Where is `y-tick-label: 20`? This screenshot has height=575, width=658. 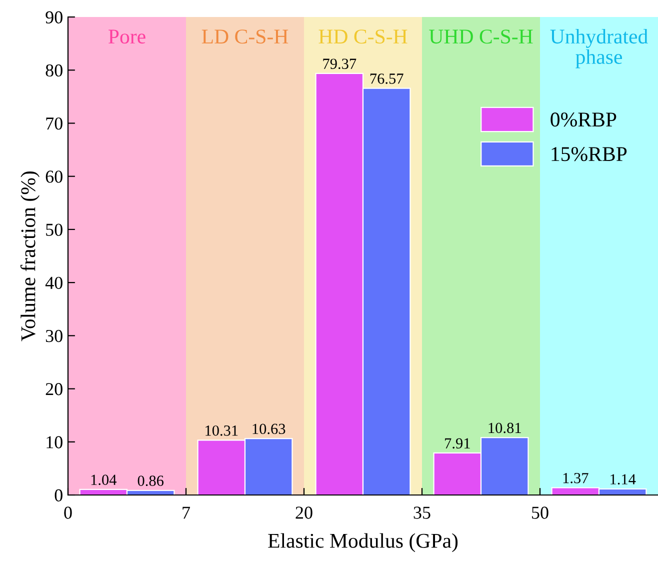
y-tick-label: 20 is located at coordinates (54, 389).